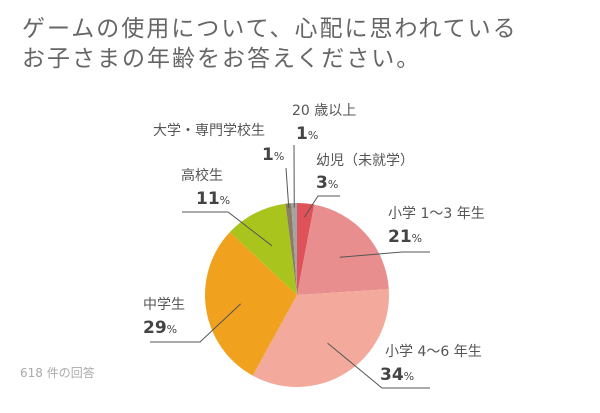 The width and height of the screenshot is (600, 413). Describe the element at coordinates (222, 59) in the screenshot. I see `title-line-2: お子さまの年齢をお答えください。` at that location.